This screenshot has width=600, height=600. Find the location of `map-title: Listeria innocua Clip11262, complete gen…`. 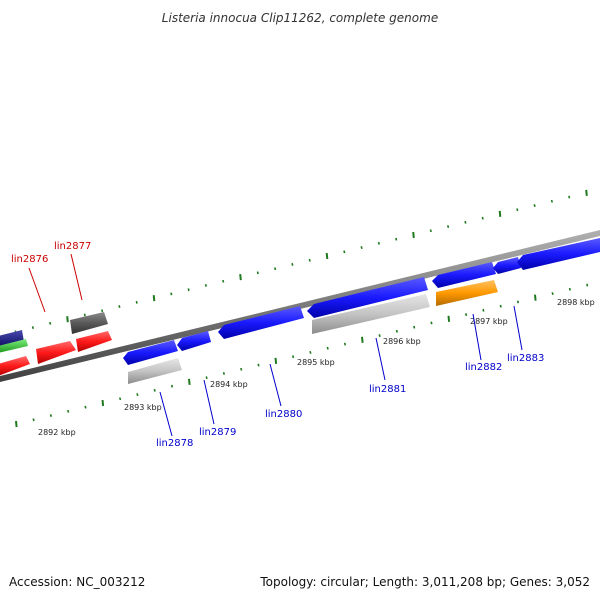

map-title: Listeria innocua Clip11262, complete gen… is located at coordinates (300, 18).